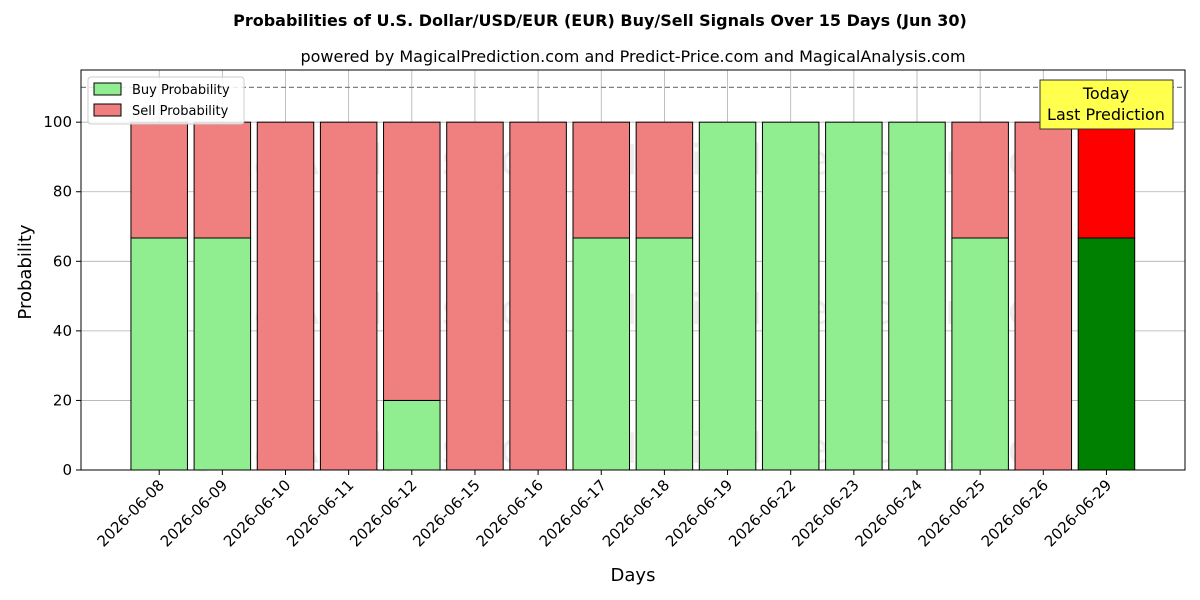  Describe the element at coordinates (383, 513) in the screenshot. I see `x-tick-label: 2026-06-12` at that location.